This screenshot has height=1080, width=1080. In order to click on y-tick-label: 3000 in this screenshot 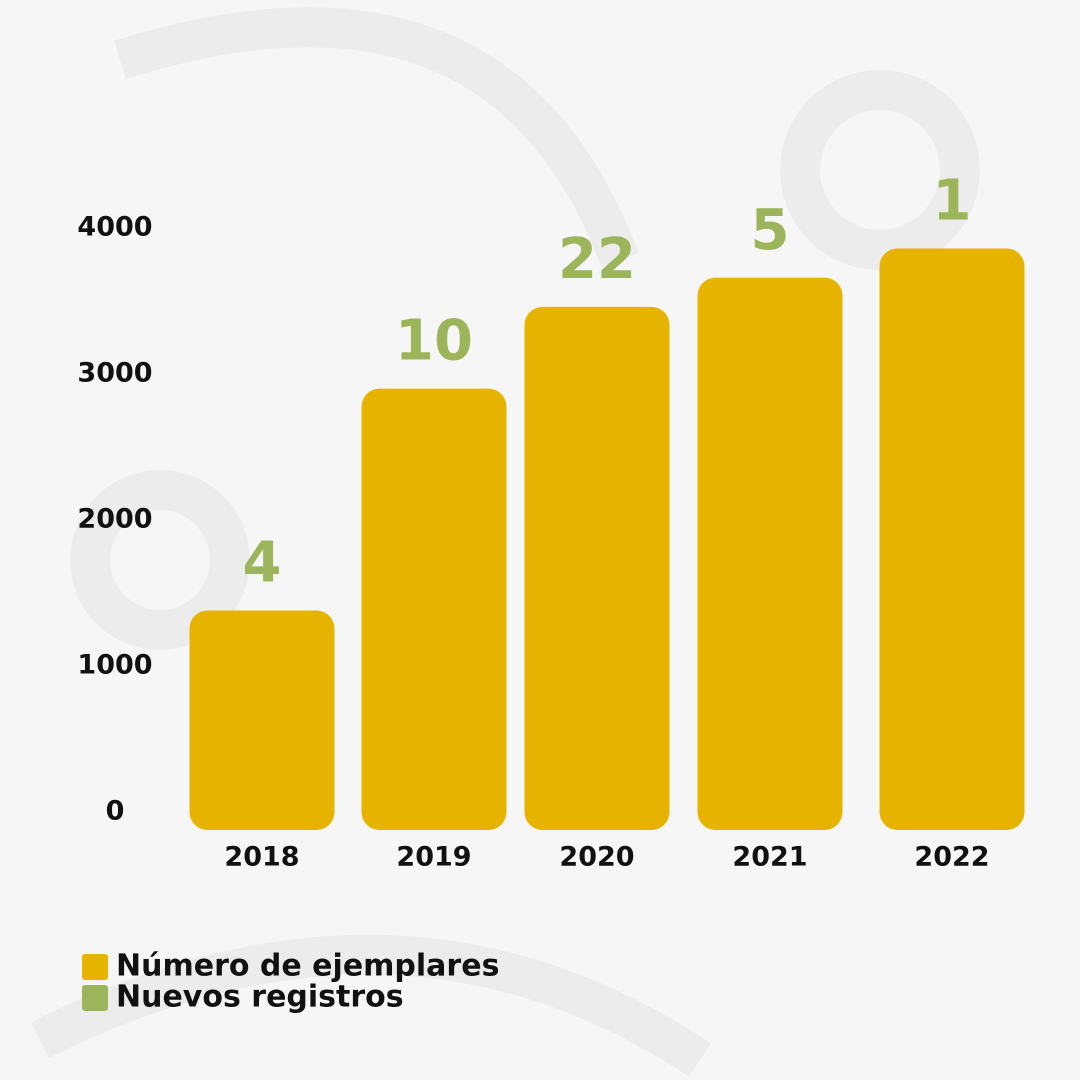, I will do `click(114, 373)`.